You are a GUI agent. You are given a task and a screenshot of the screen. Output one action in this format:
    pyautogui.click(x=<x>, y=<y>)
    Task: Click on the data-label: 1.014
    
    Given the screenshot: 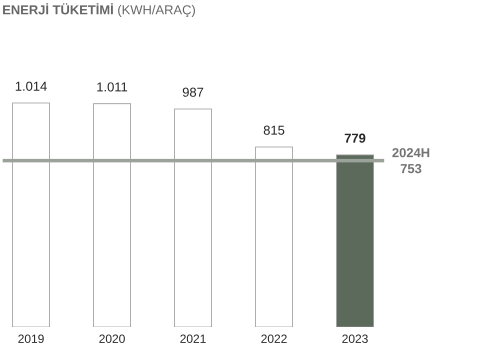 What is the action you would take?
    pyautogui.click(x=31, y=86)
    